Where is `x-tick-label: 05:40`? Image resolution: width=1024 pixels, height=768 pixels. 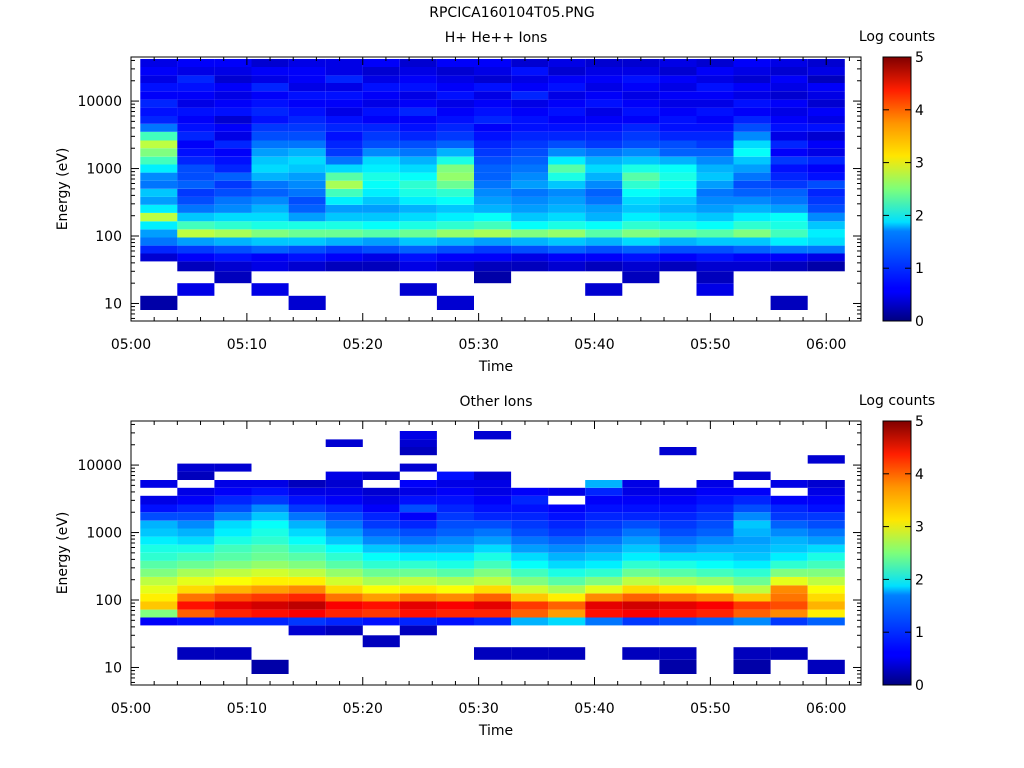
x-tick-label: 05:40 is located at coordinates (594, 345).